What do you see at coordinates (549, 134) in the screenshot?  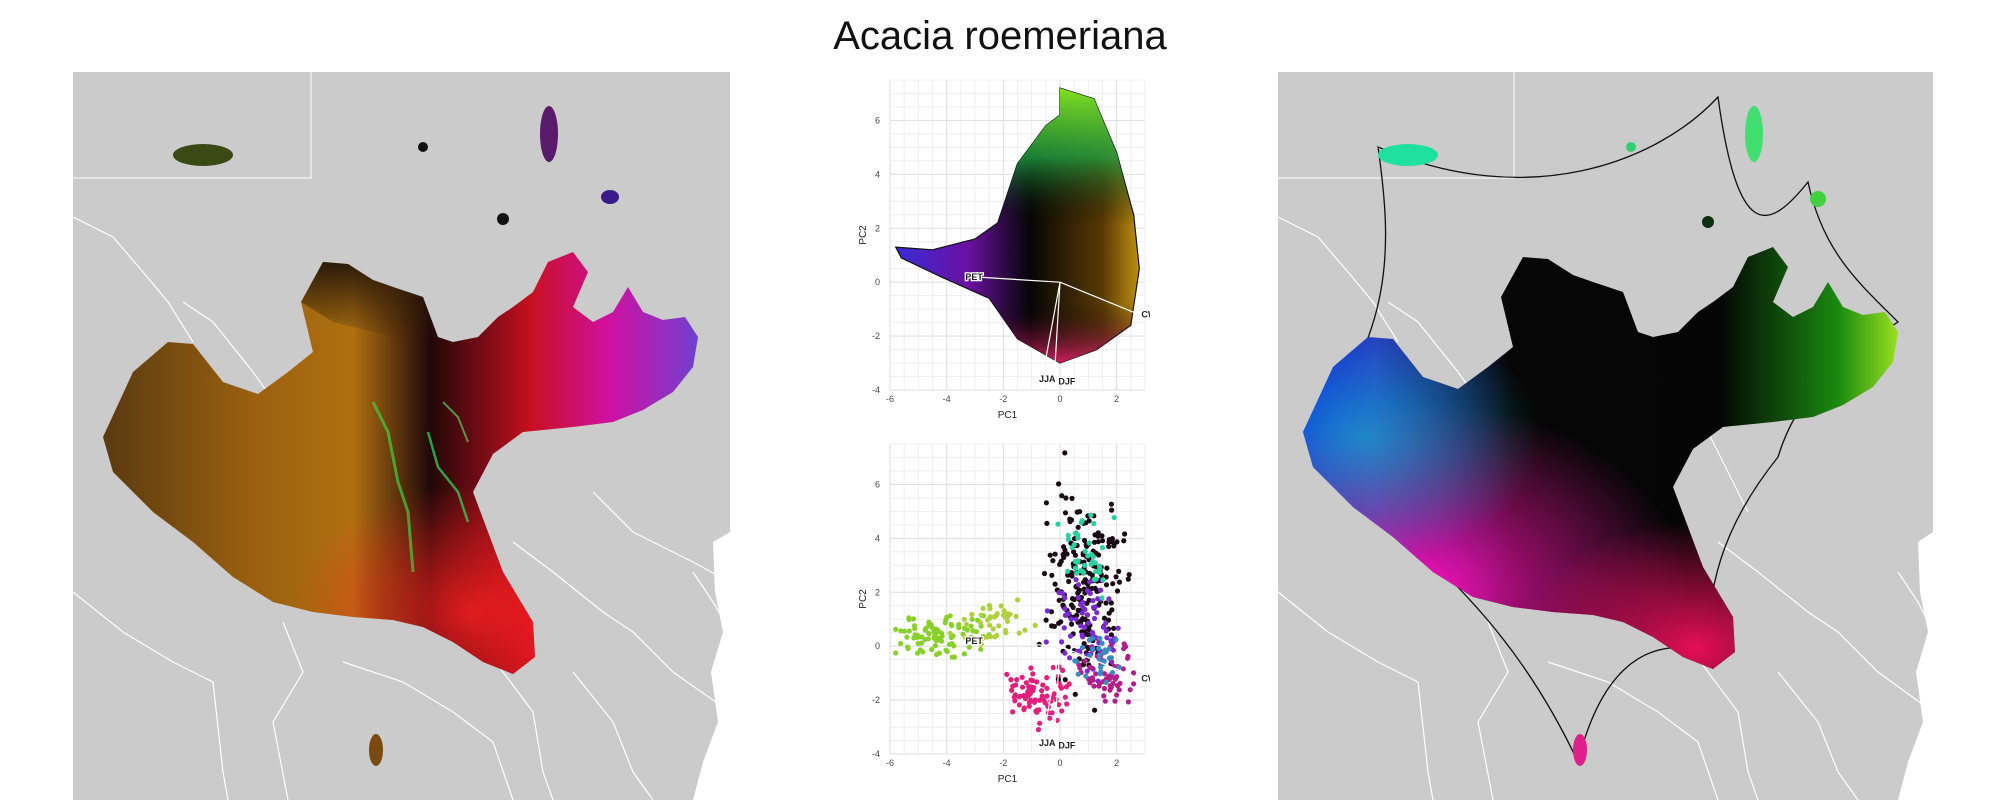 I see `patch-north` at bounding box center [549, 134].